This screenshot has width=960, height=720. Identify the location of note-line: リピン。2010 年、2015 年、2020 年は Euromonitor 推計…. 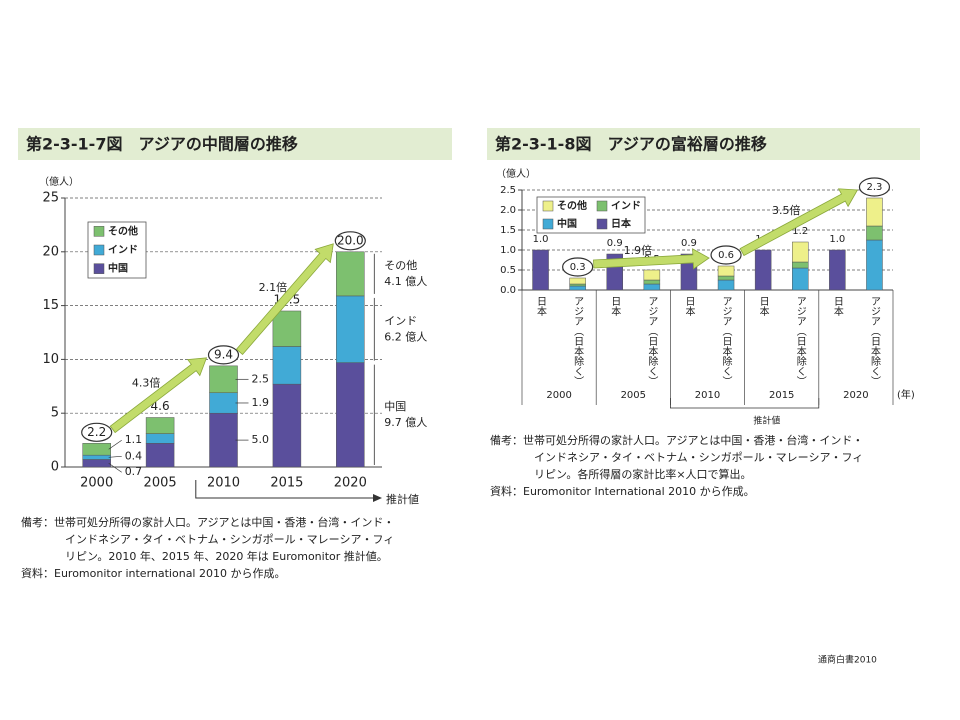
(226, 556).